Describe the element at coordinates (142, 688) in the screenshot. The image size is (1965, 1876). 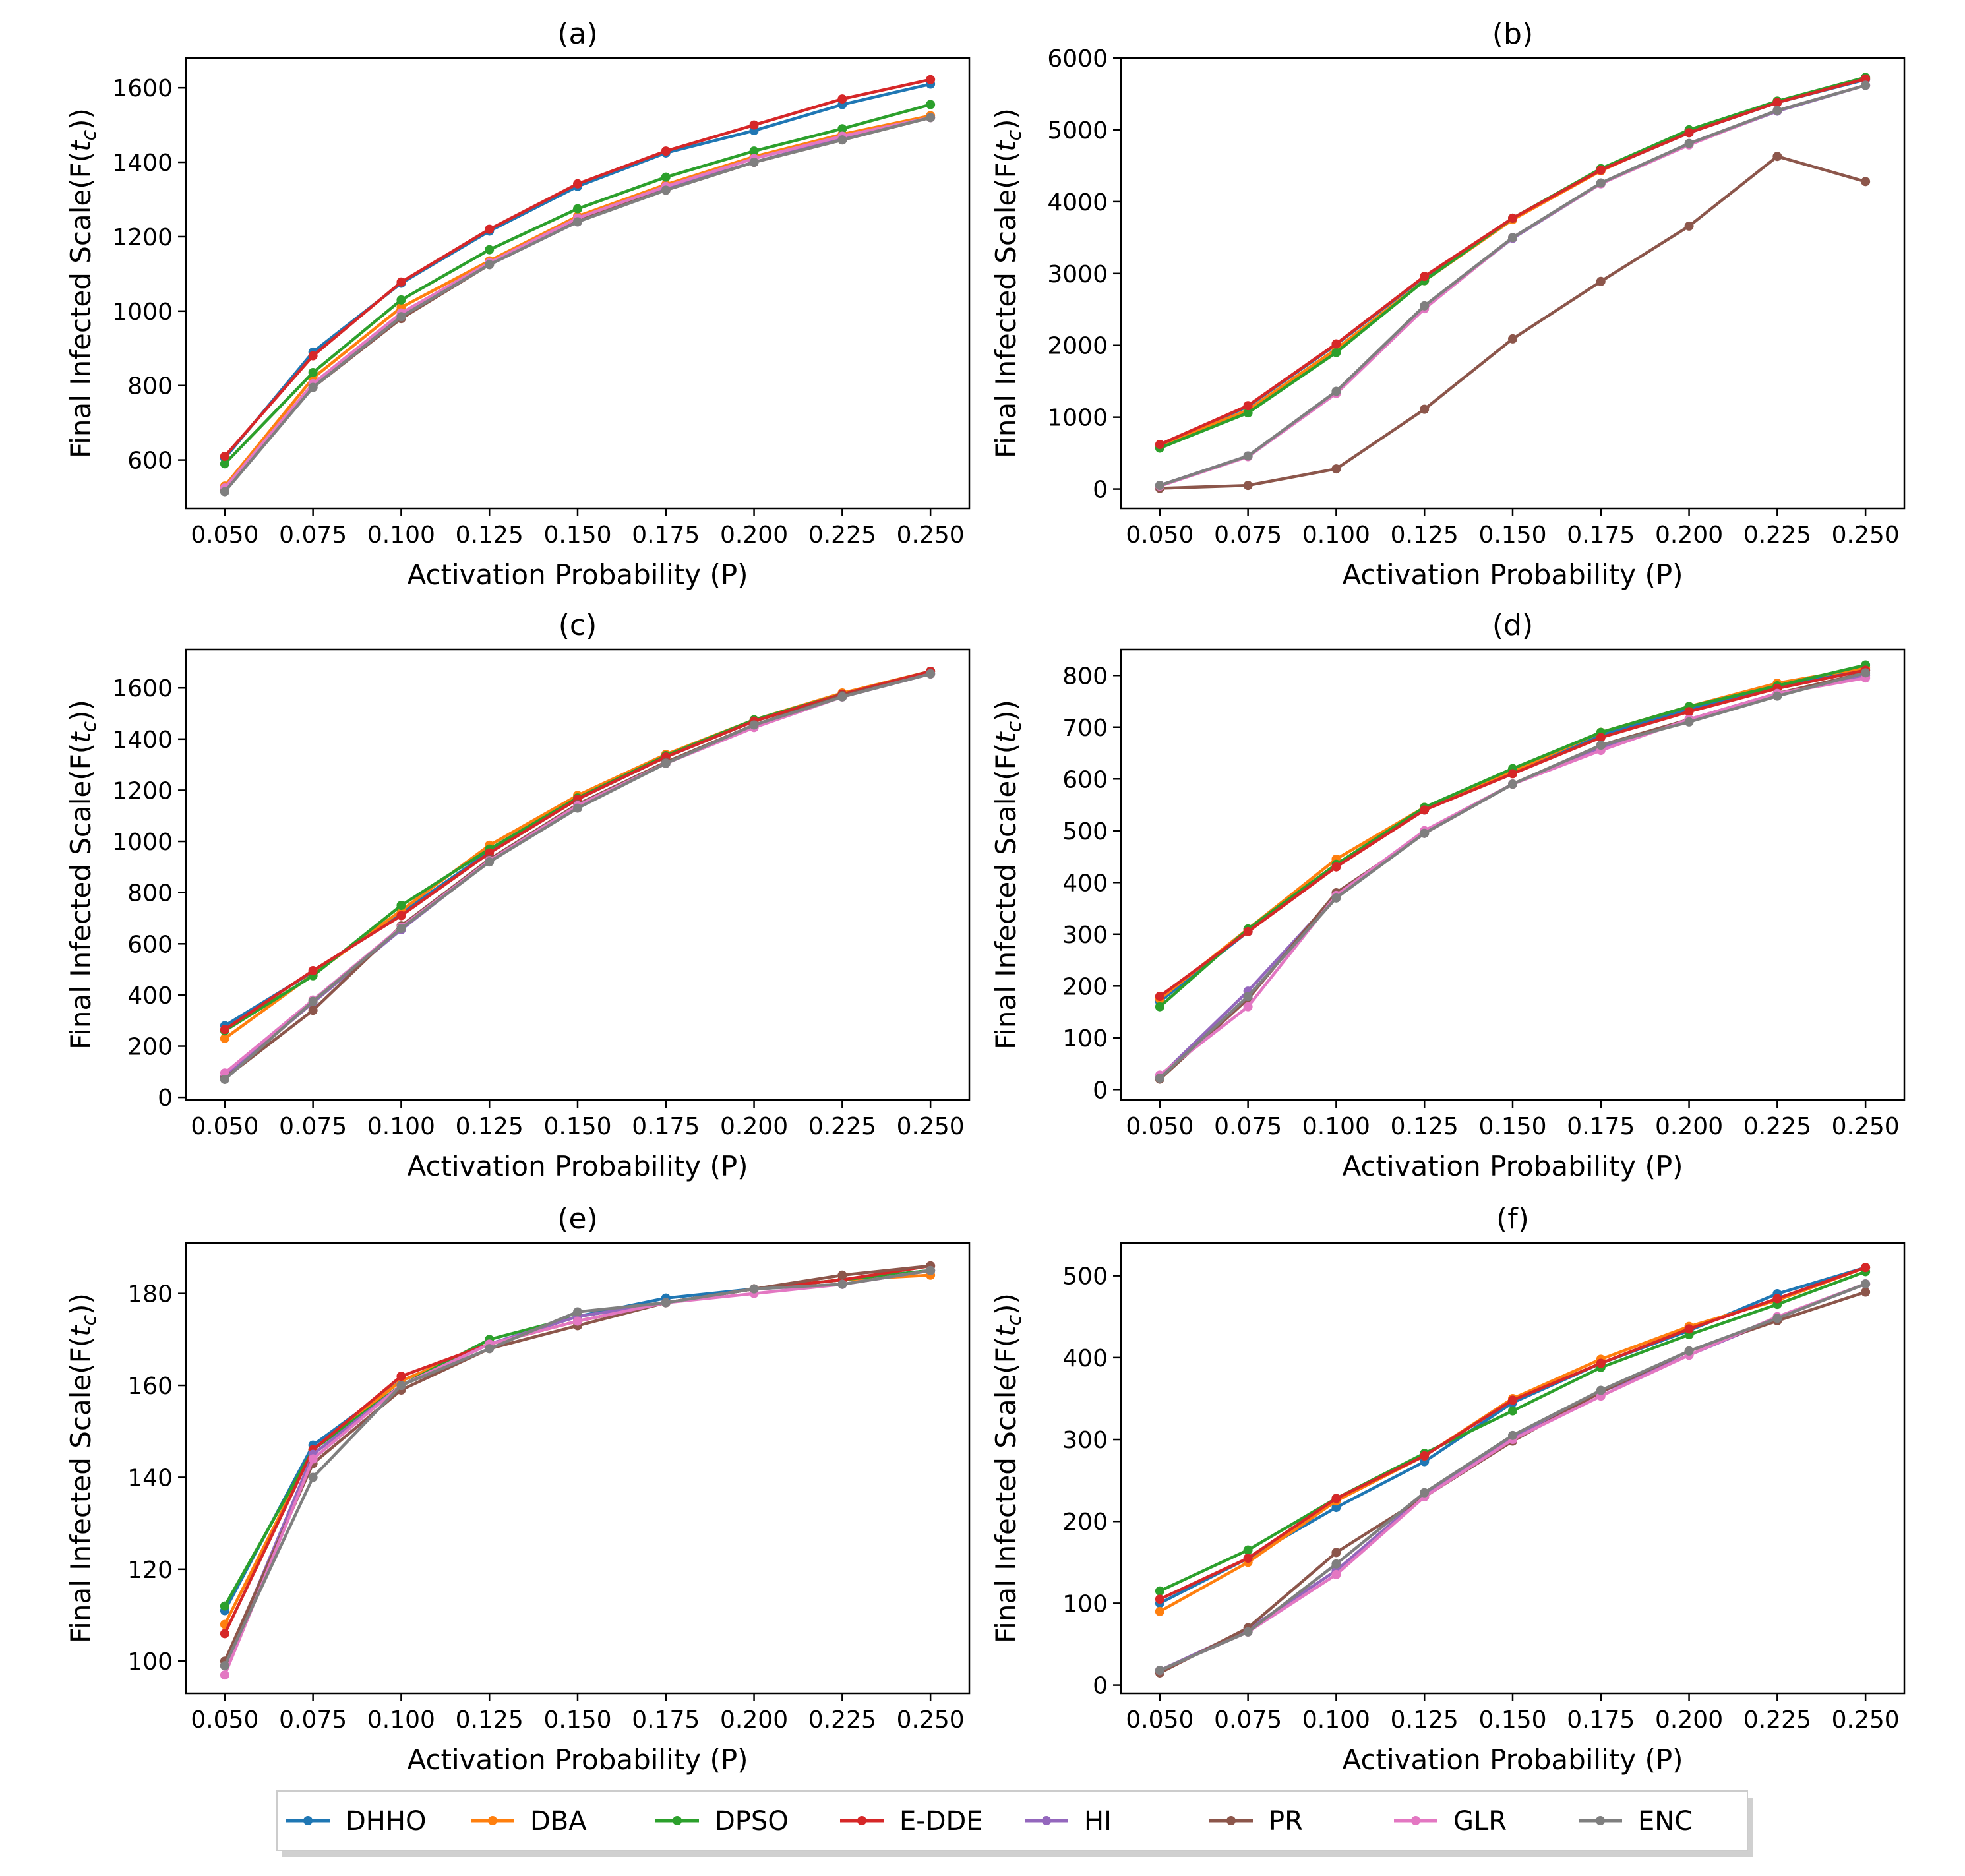
I see `y-tick-label: 1600` at that location.